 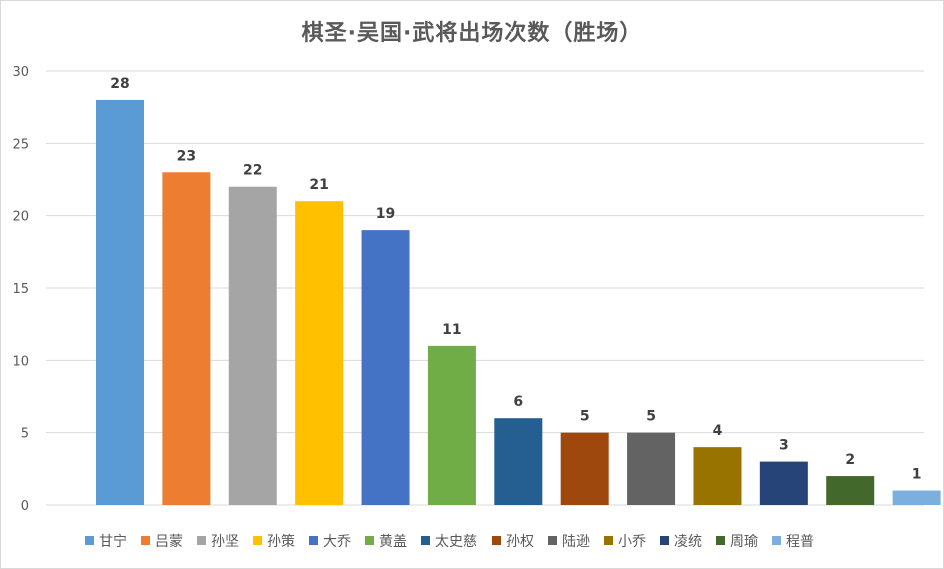 I want to click on bar-大乔, so click(x=385, y=367).